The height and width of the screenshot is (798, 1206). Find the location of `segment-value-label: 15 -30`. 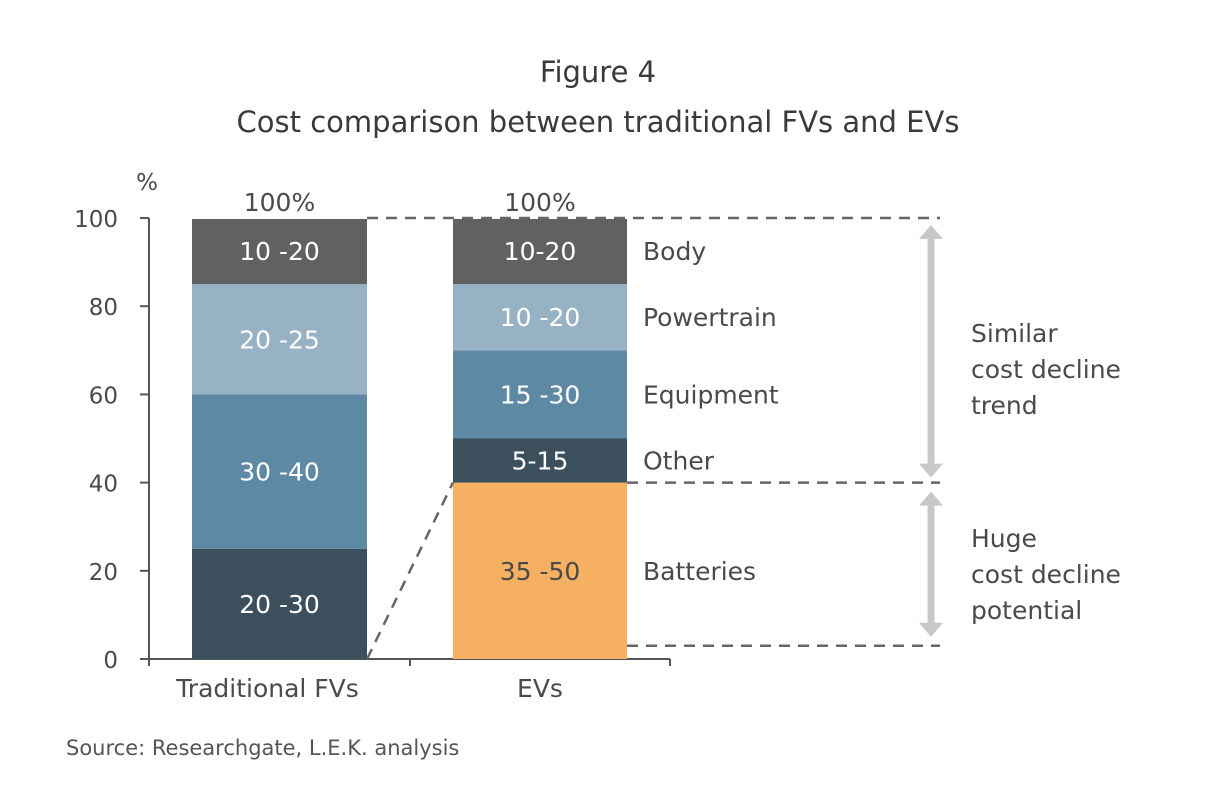

segment-value-label: 15 -30 is located at coordinates (540, 394).